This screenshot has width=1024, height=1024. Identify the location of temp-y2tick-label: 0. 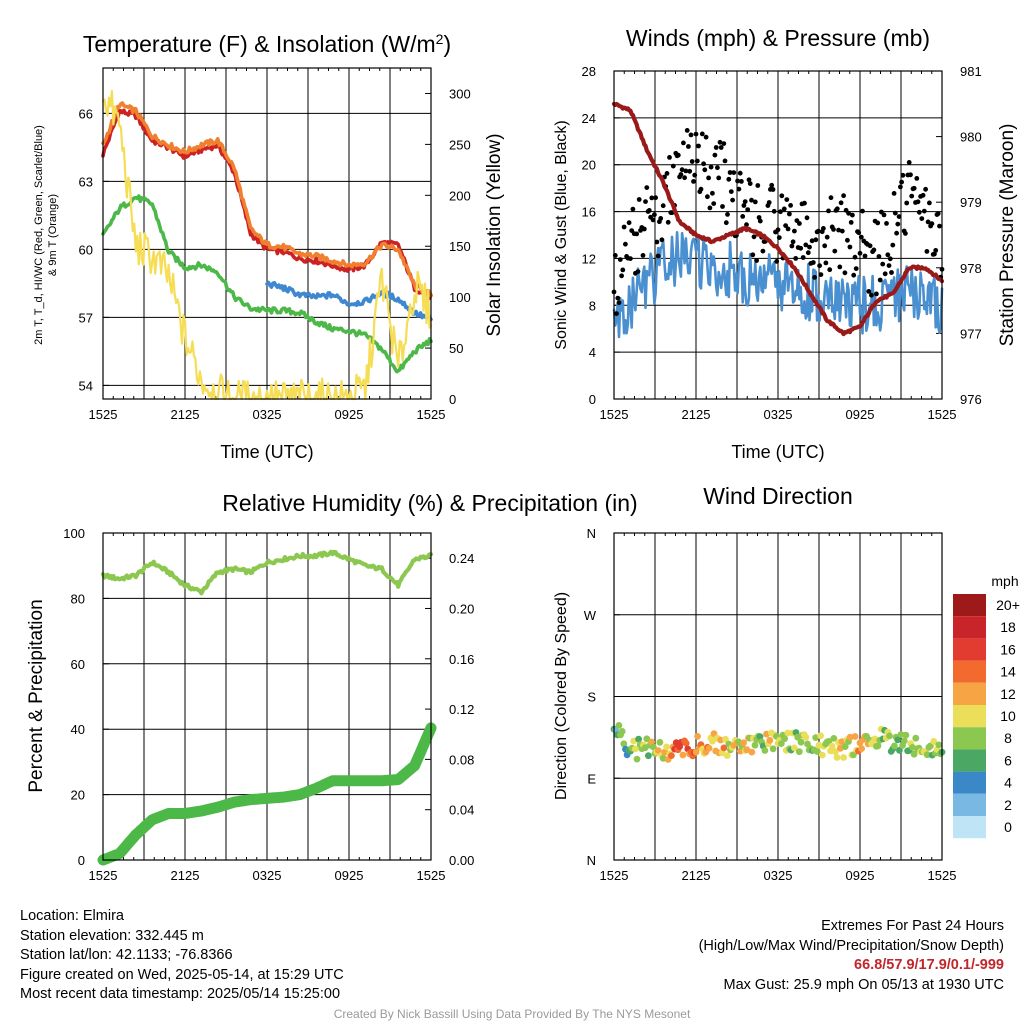
(452, 399).